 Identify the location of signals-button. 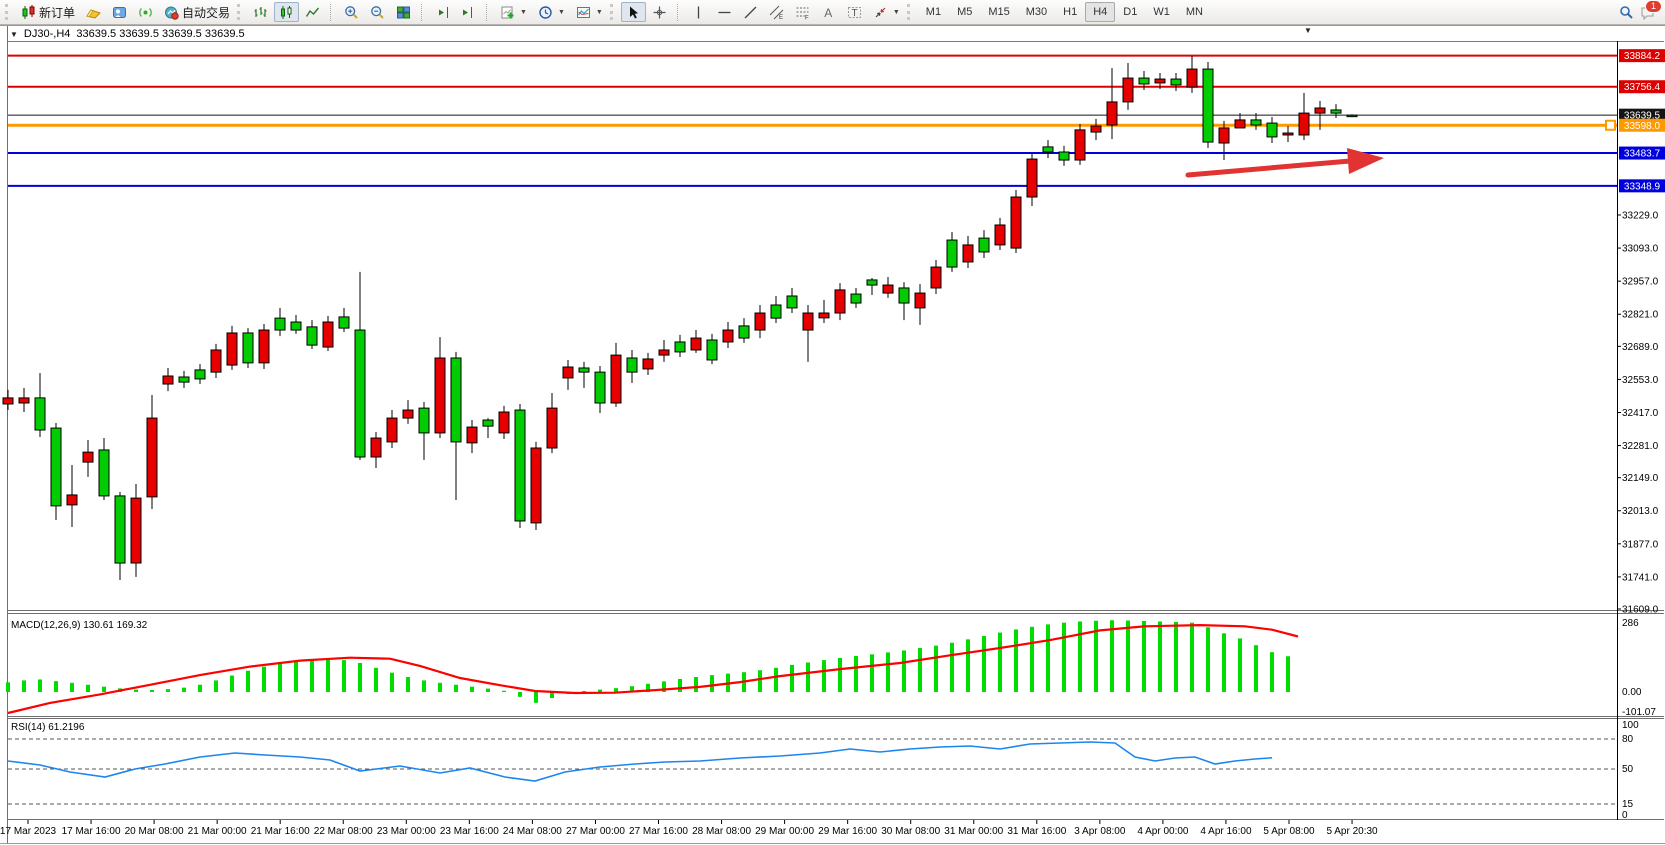
(145, 12).